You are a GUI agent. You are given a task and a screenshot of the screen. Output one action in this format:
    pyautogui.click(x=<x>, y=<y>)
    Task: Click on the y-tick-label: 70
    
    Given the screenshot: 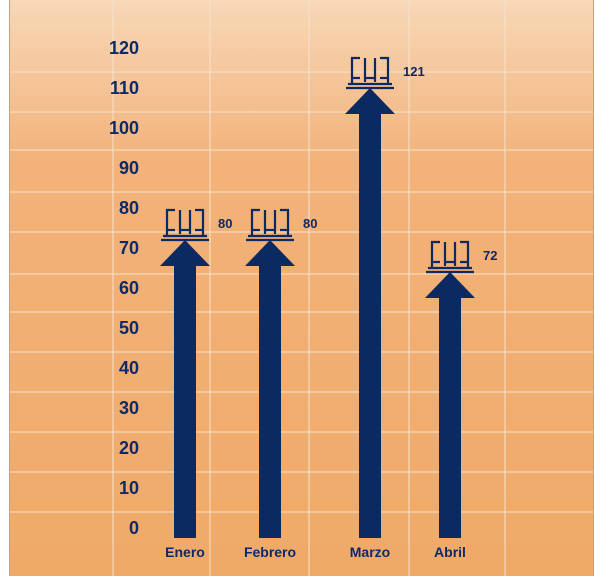 What is the action you would take?
    pyautogui.click(x=129, y=248)
    